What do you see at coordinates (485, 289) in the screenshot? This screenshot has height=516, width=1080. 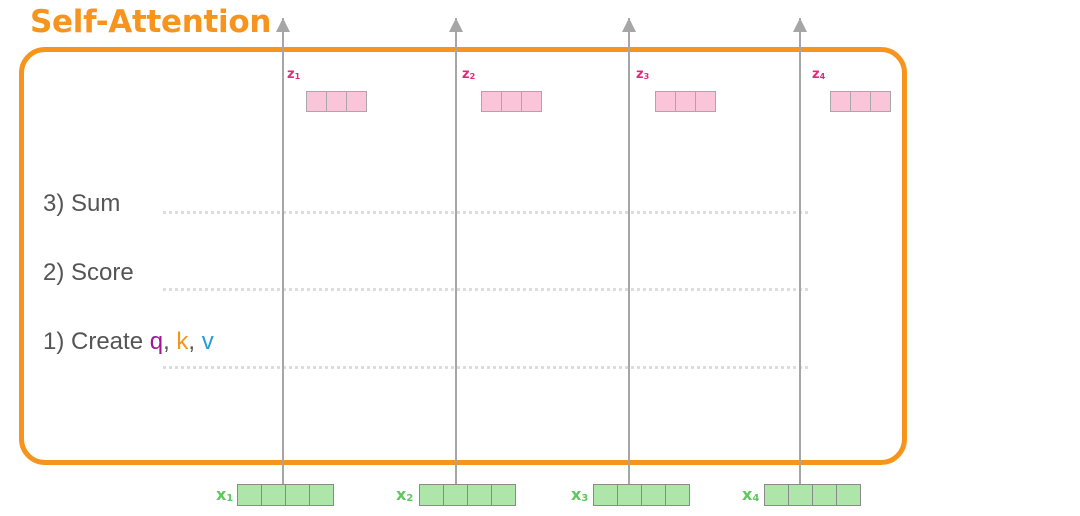 I see `score-dotted-line` at bounding box center [485, 289].